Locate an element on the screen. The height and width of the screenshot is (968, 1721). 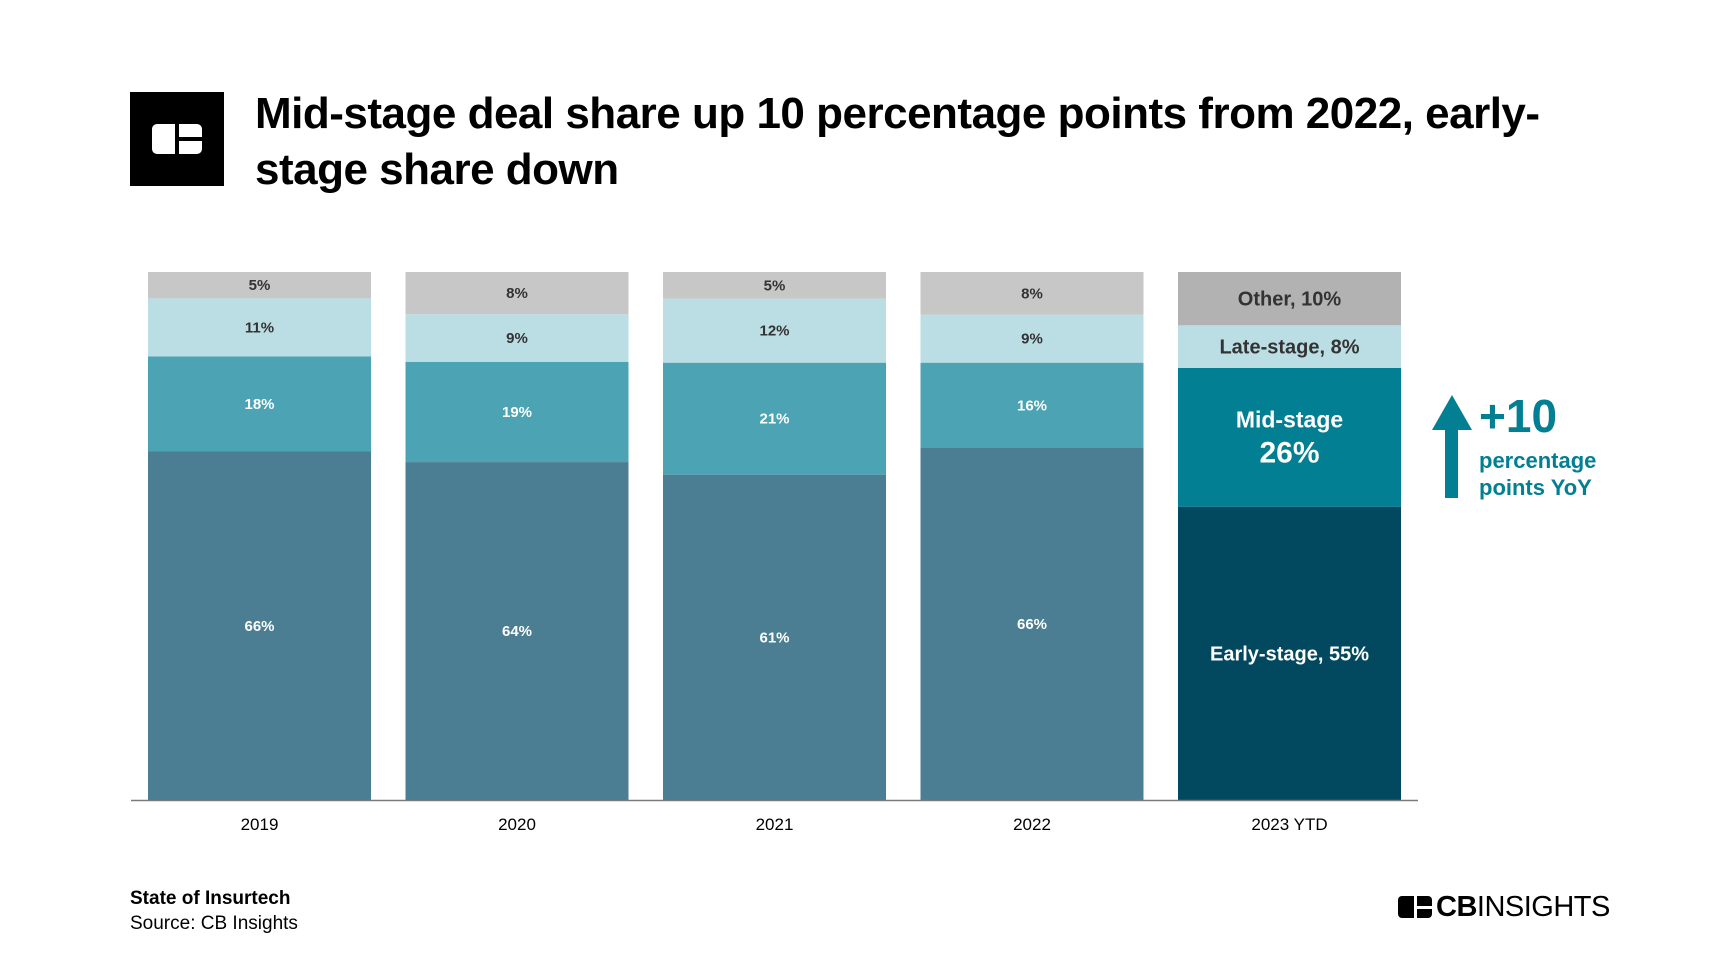
x-tick-label-3: 2021 is located at coordinates (775, 824).